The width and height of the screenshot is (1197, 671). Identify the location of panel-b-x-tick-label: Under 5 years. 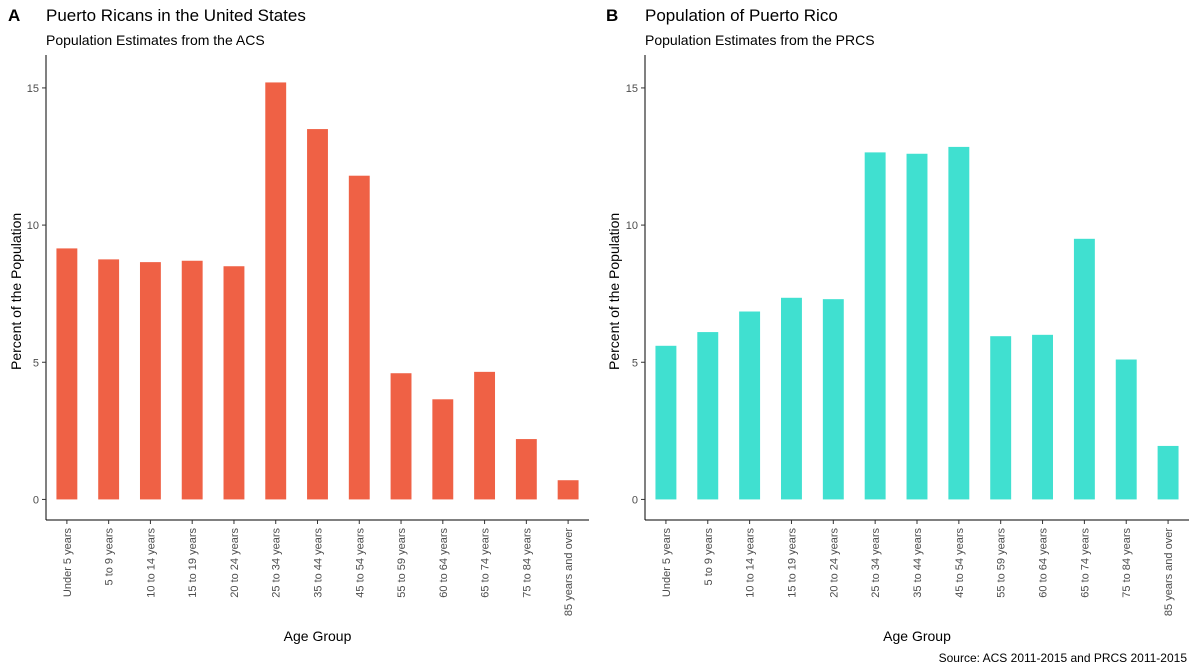
(667, 563).